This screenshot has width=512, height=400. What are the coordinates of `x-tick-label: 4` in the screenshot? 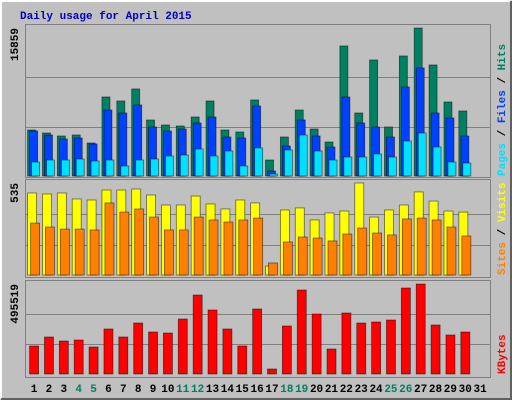 It's located at (78, 390).